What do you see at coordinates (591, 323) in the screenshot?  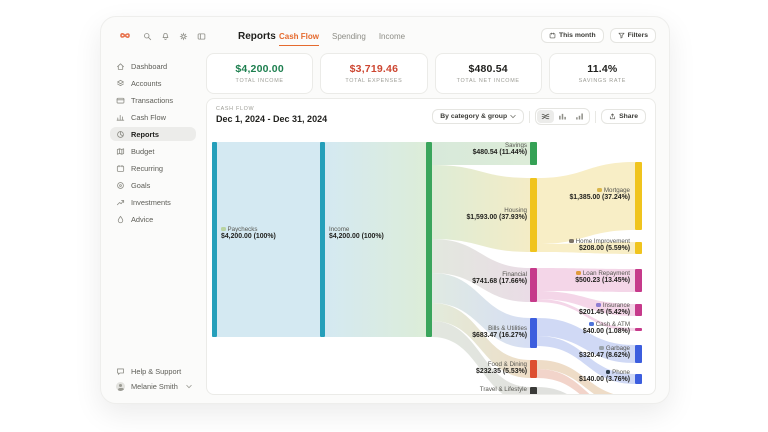 I see `cash-atm-icon` at bounding box center [591, 323].